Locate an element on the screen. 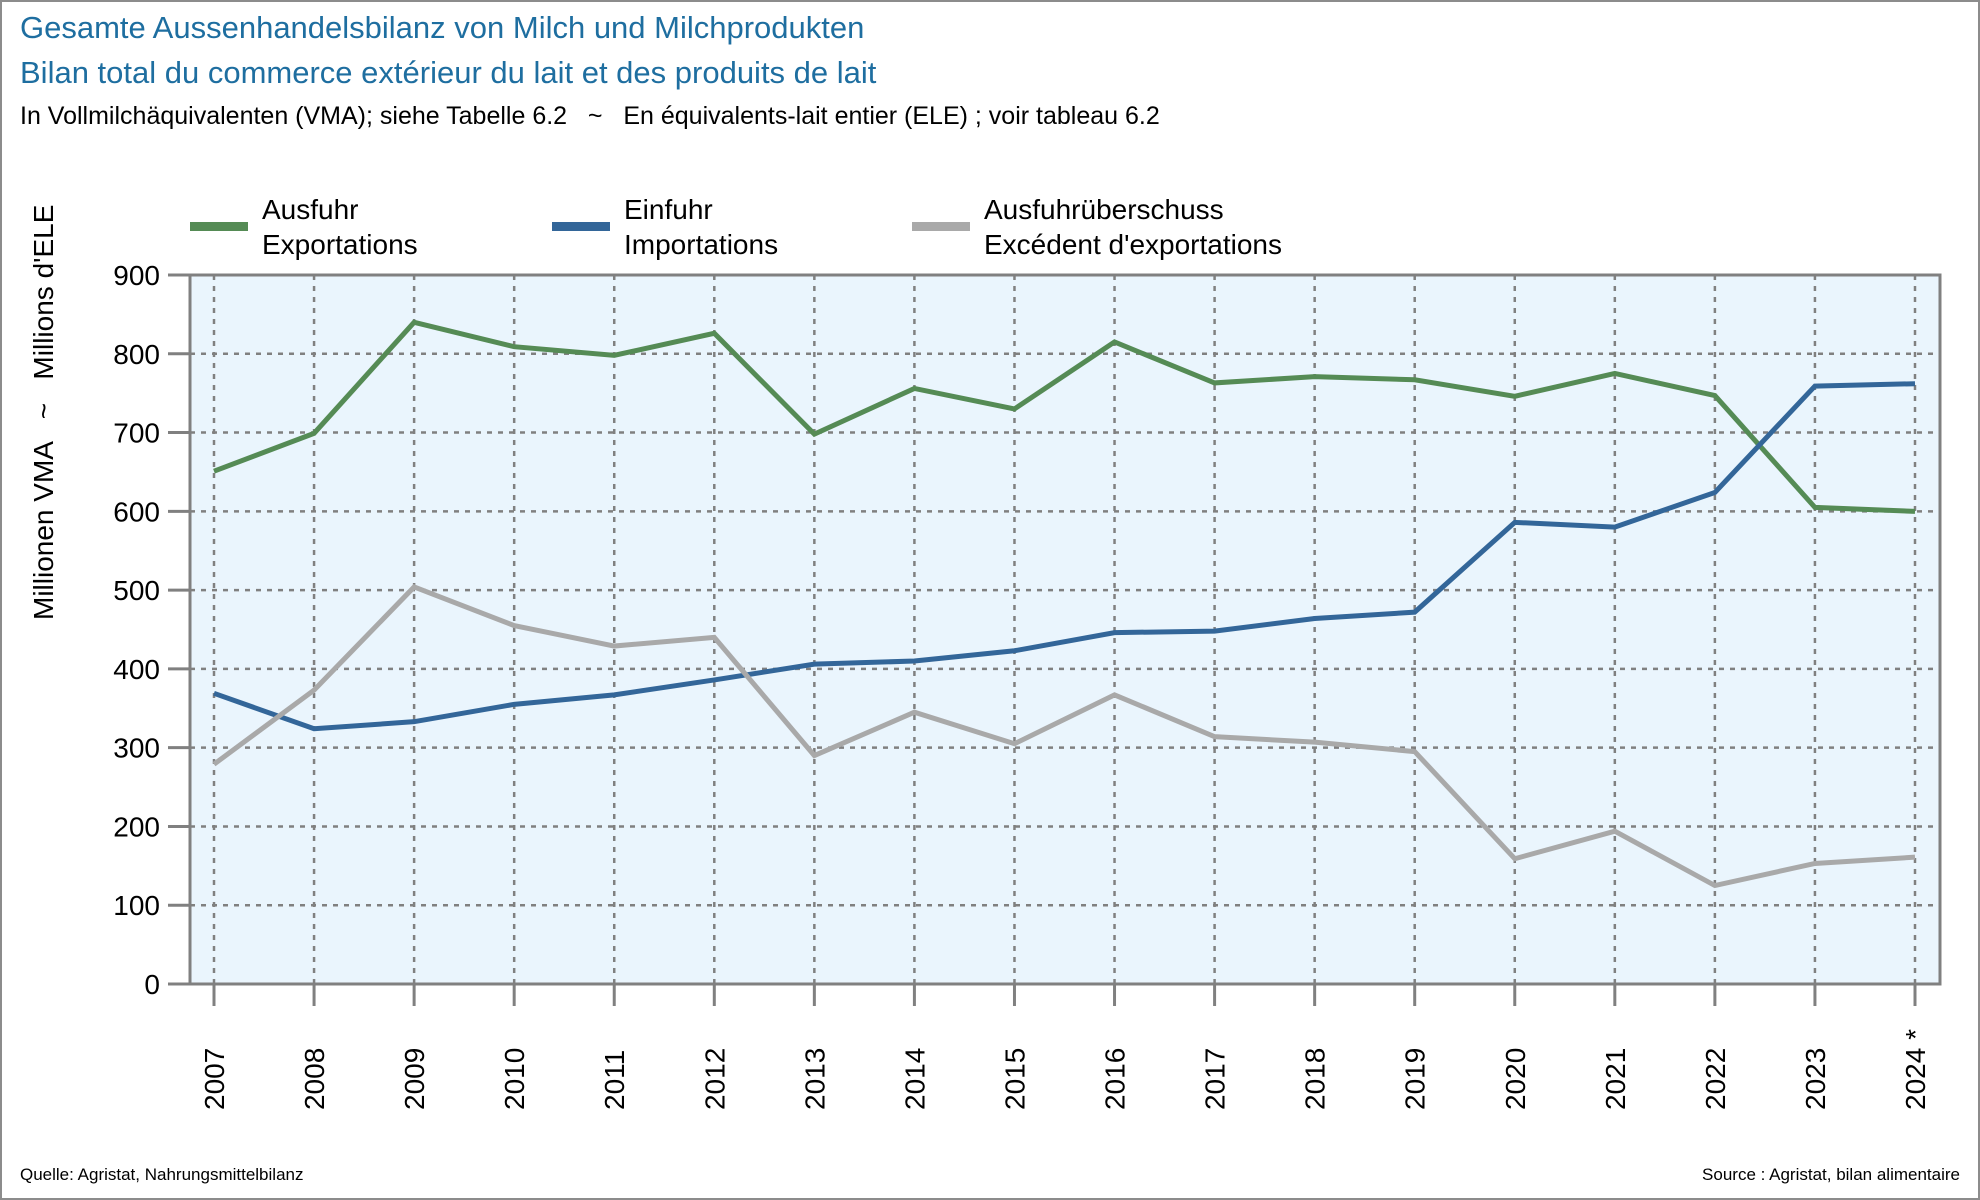 The width and height of the screenshot is (1980, 1200). legend-swatch-exports is located at coordinates (219, 226).